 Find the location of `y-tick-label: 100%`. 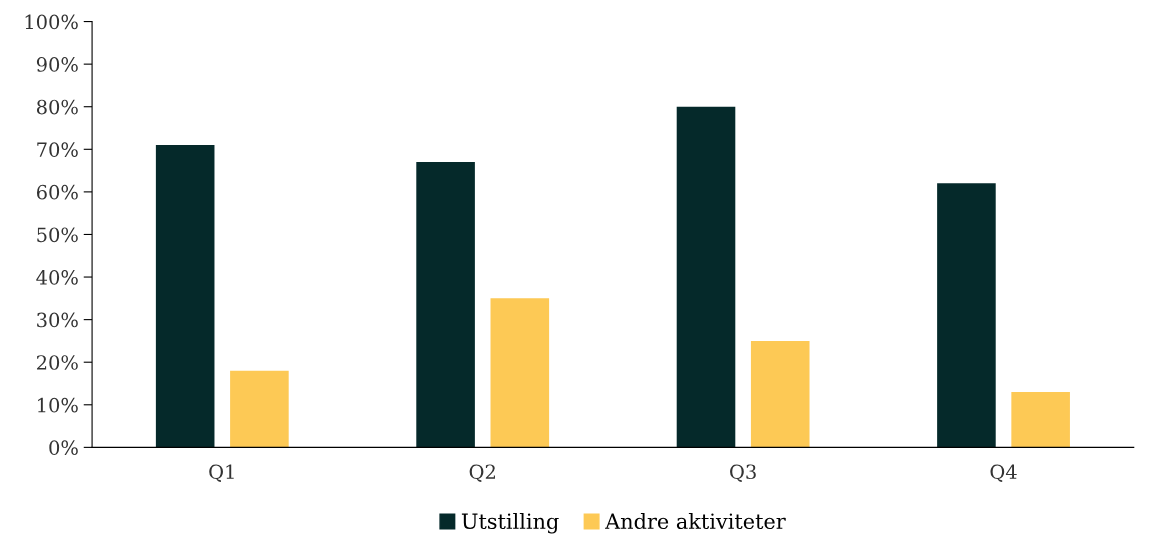

y-tick-label: 100% is located at coordinates (51, 22).